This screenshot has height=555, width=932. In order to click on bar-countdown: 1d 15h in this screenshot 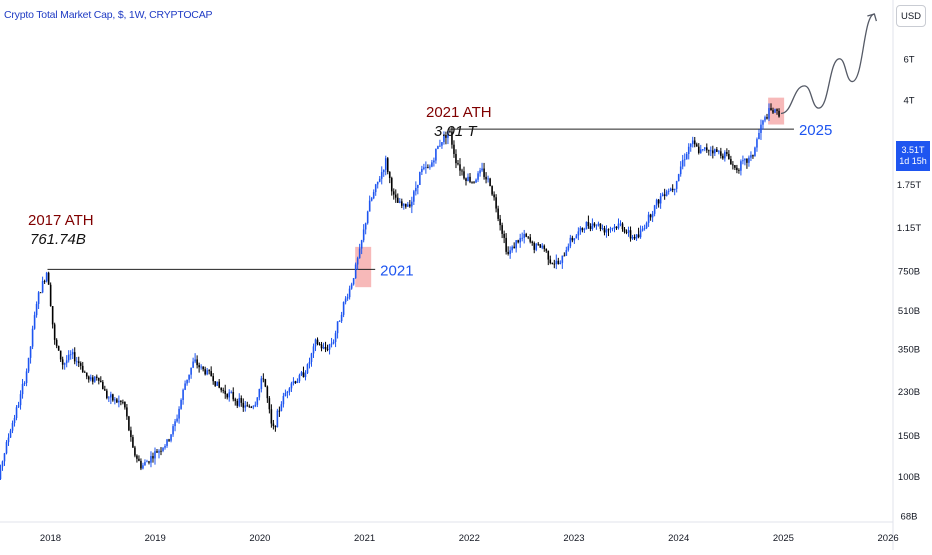, I will do `click(913, 161)`.